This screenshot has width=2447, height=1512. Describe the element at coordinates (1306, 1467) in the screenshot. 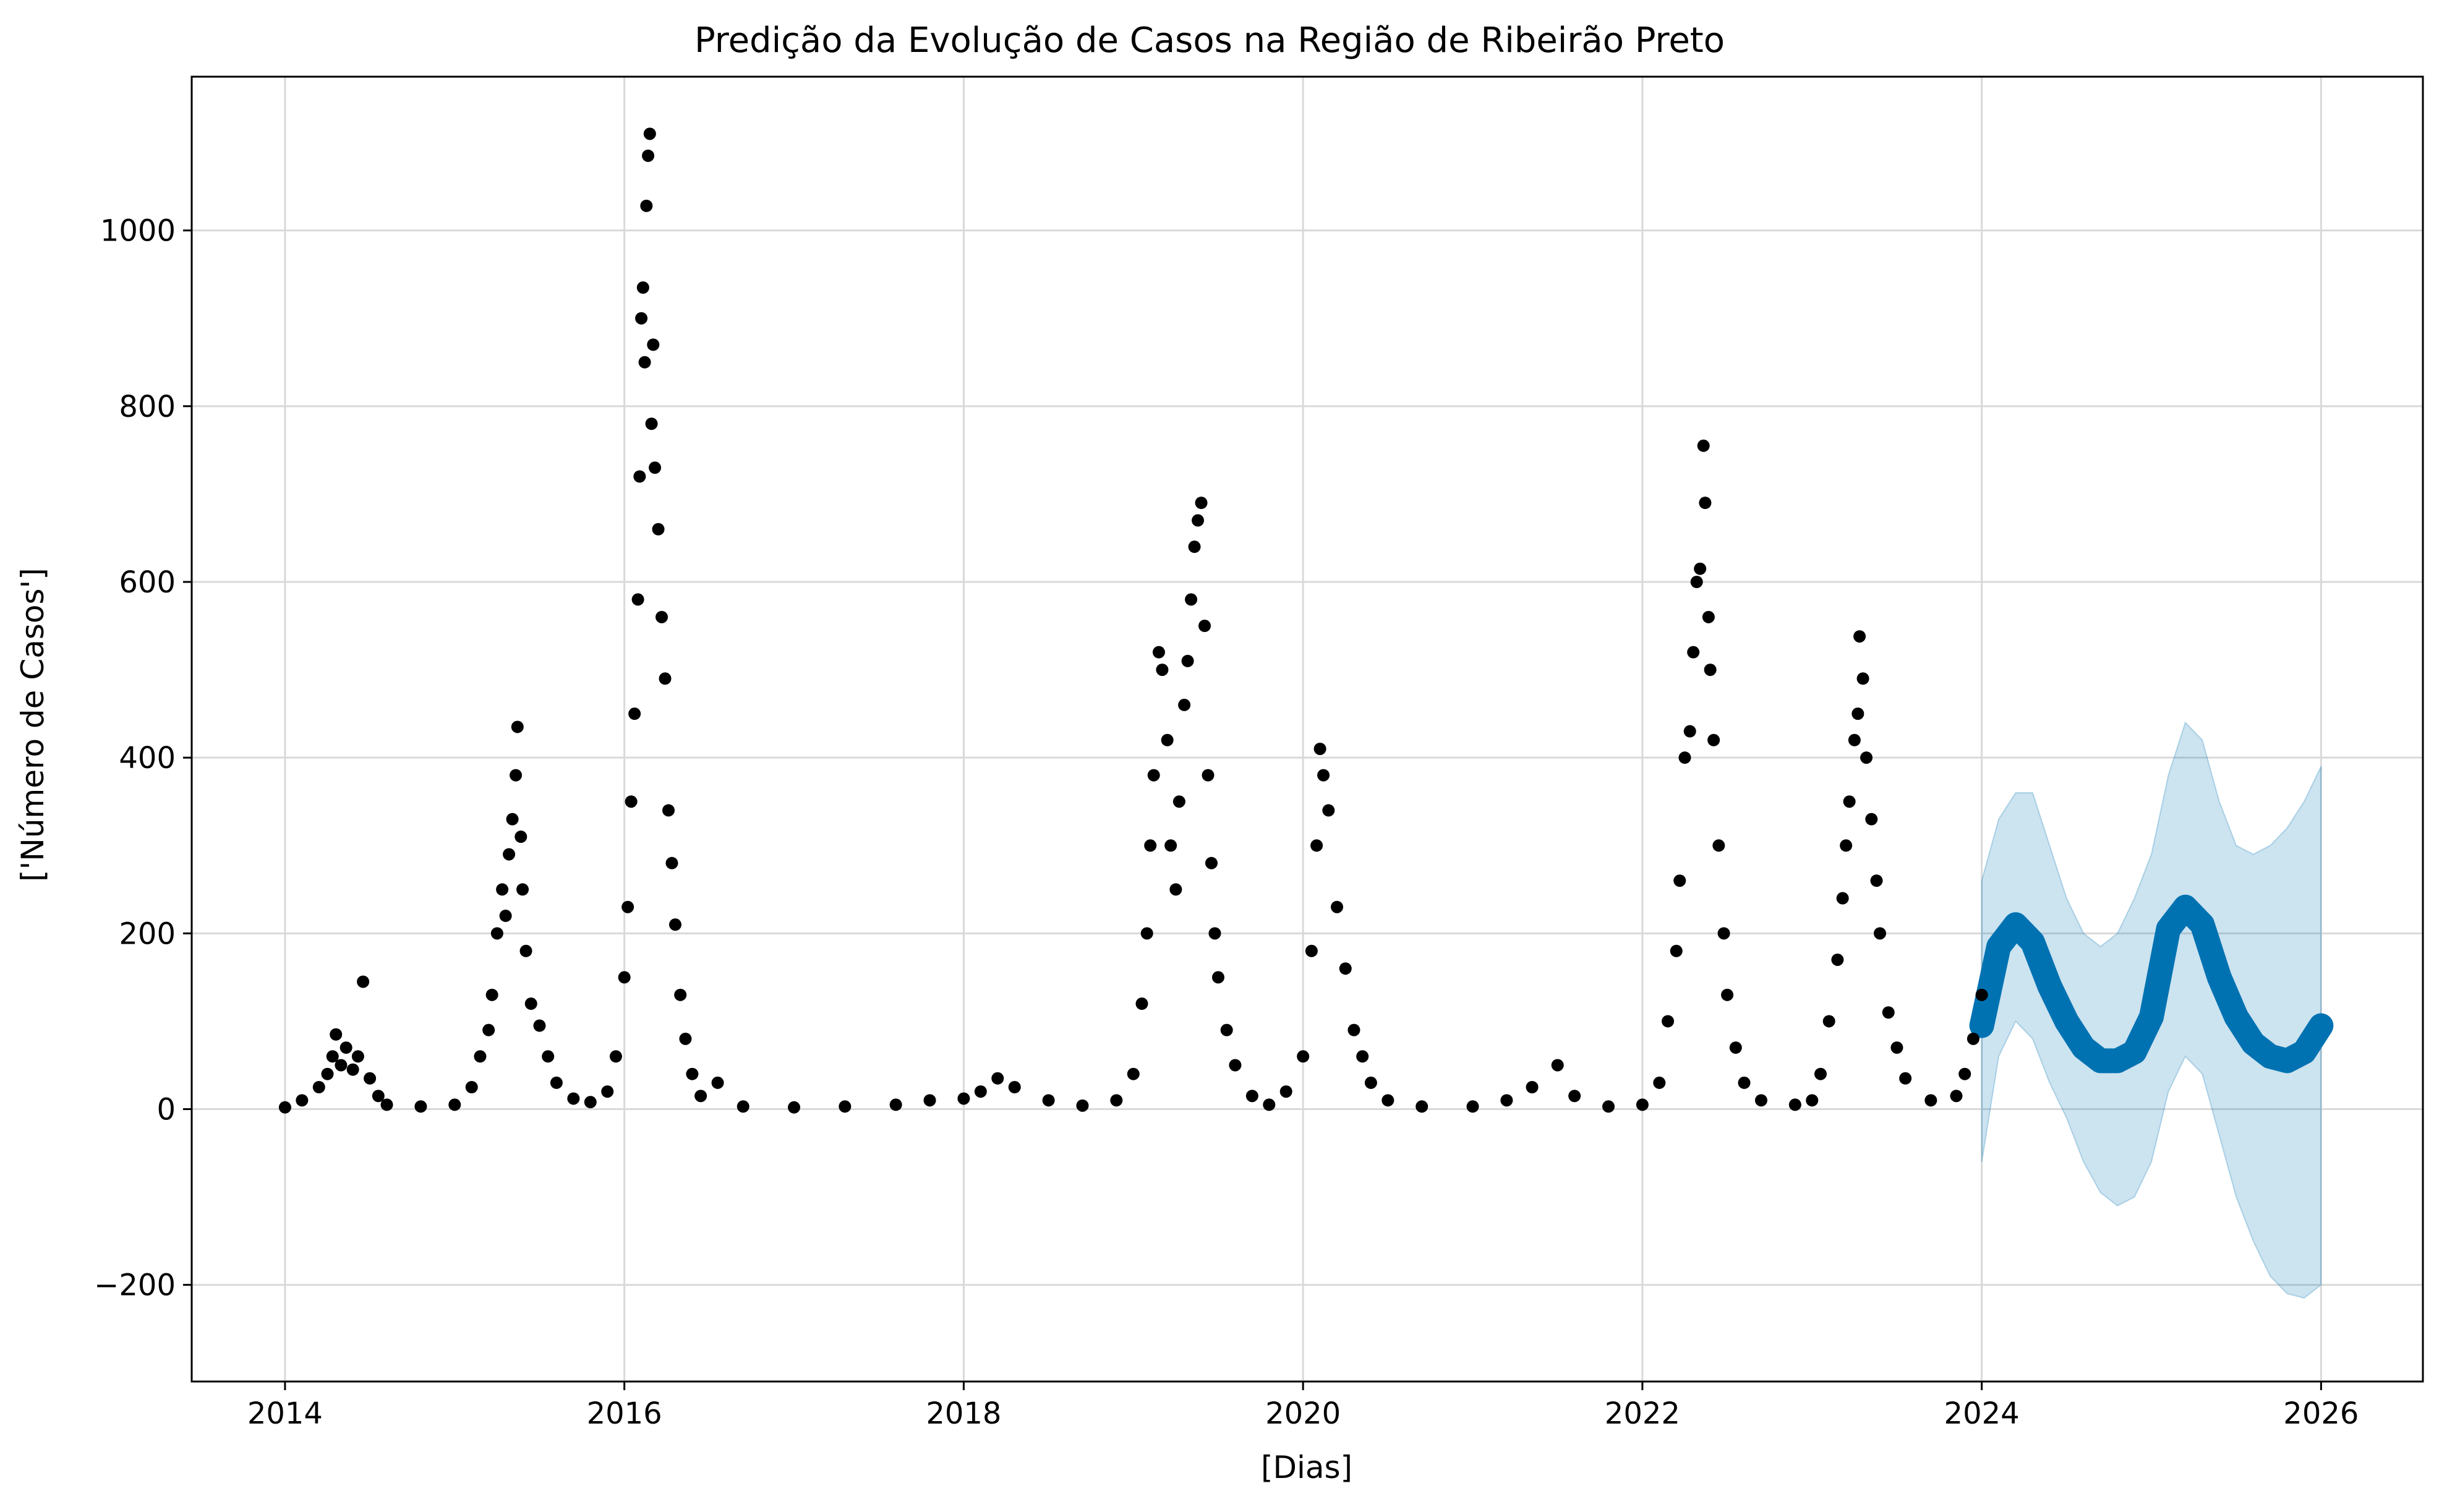

I see `x-axis-label: [Dias]` at that location.